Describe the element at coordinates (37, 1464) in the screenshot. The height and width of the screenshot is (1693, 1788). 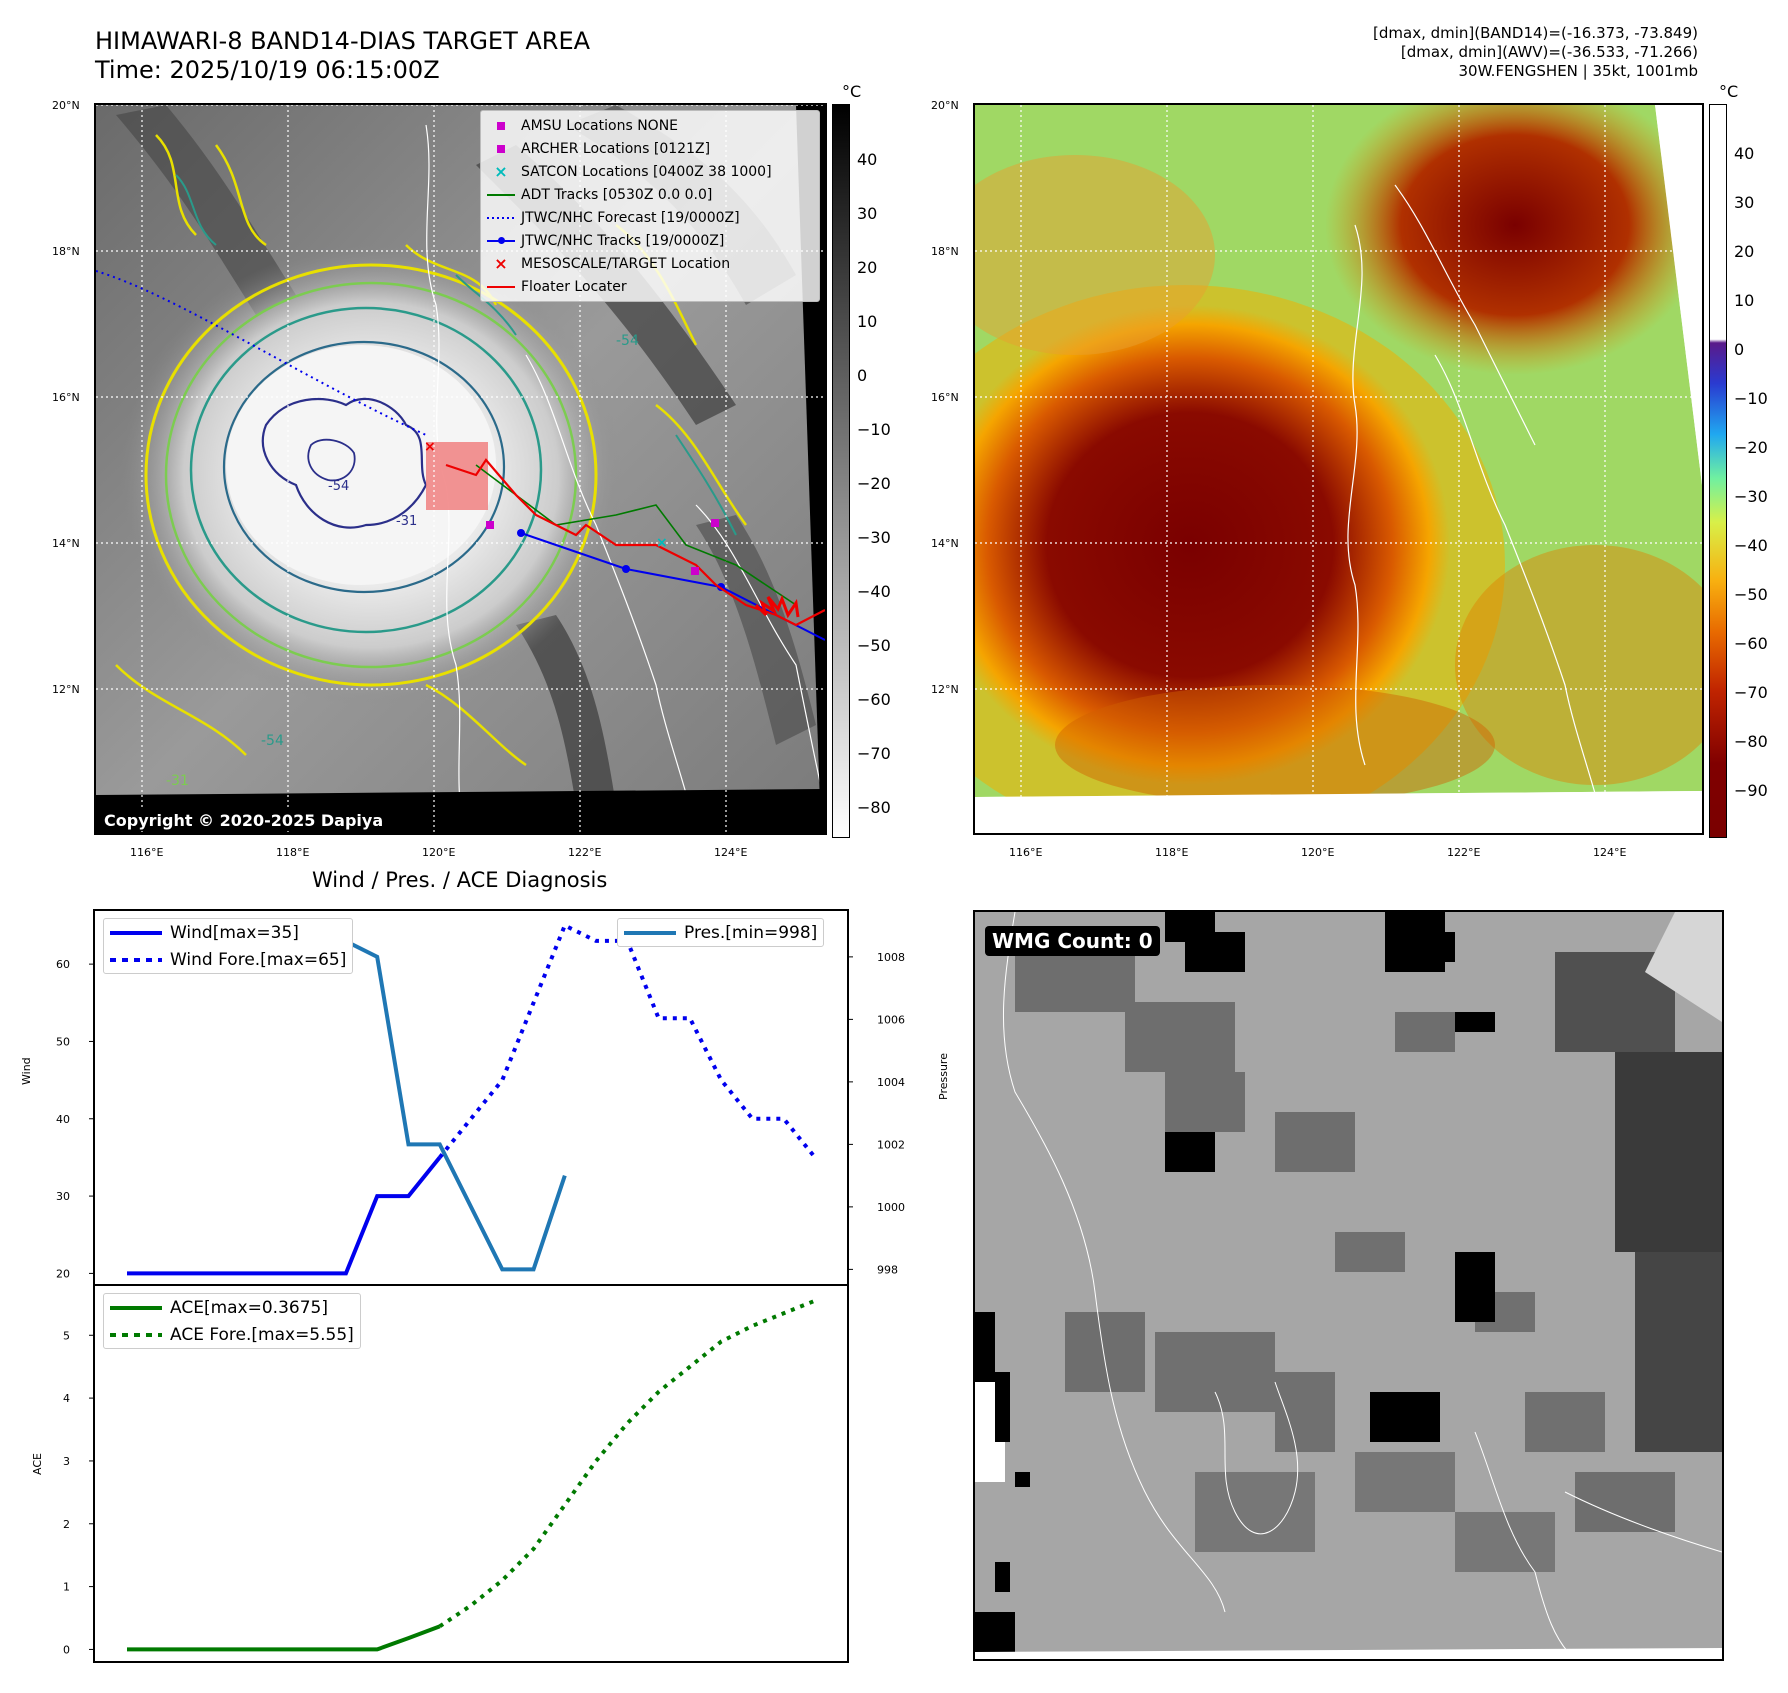
I see `ace-axis-label: ACE` at that location.